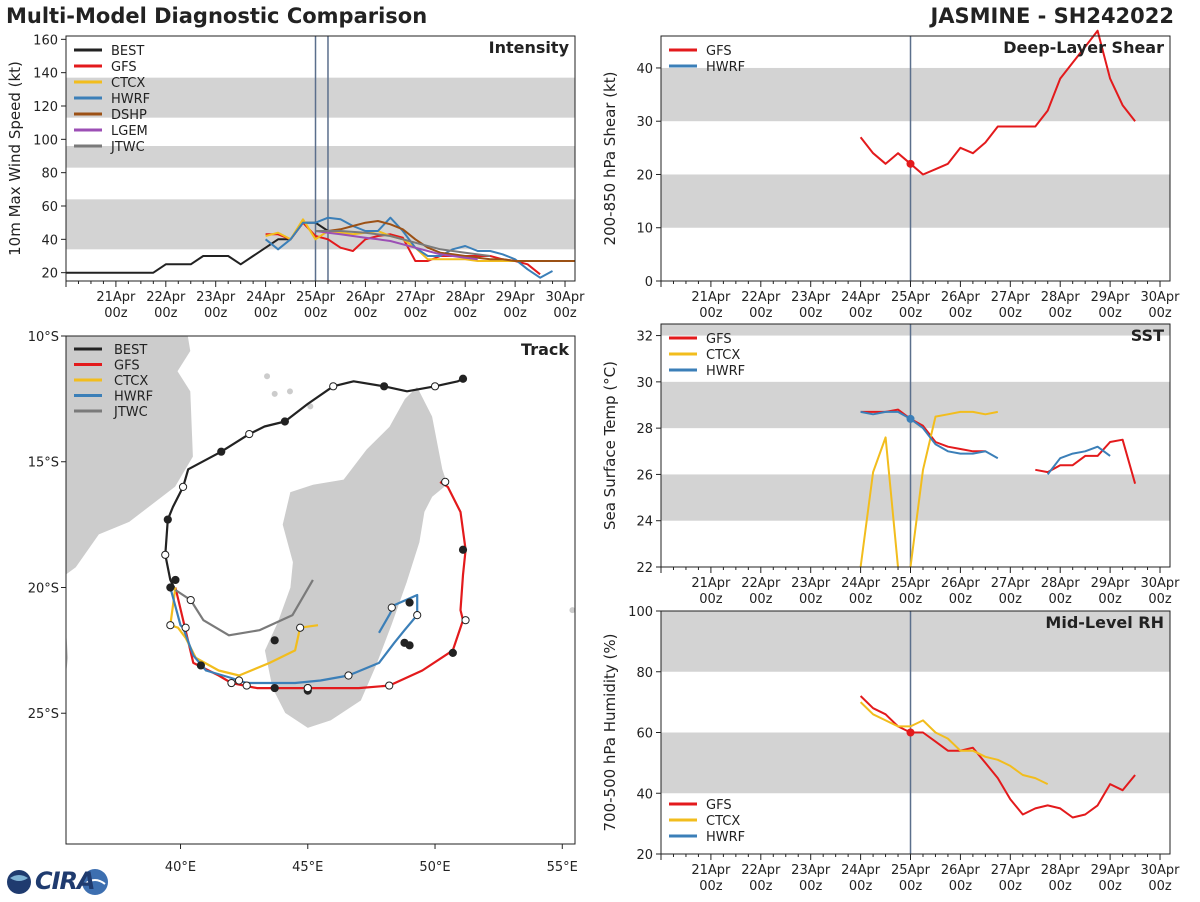  What do you see at coordinates (434, 867) in the screenshot?
I see `track-xtick-label: 50°E` at bounding box center [434, 867].